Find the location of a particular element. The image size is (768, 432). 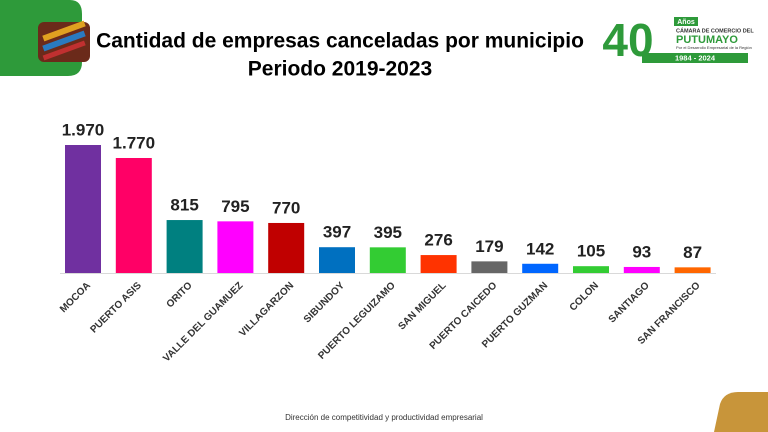

x-tick-label: SAN MIGUEL is located at coordinates (422, 306).